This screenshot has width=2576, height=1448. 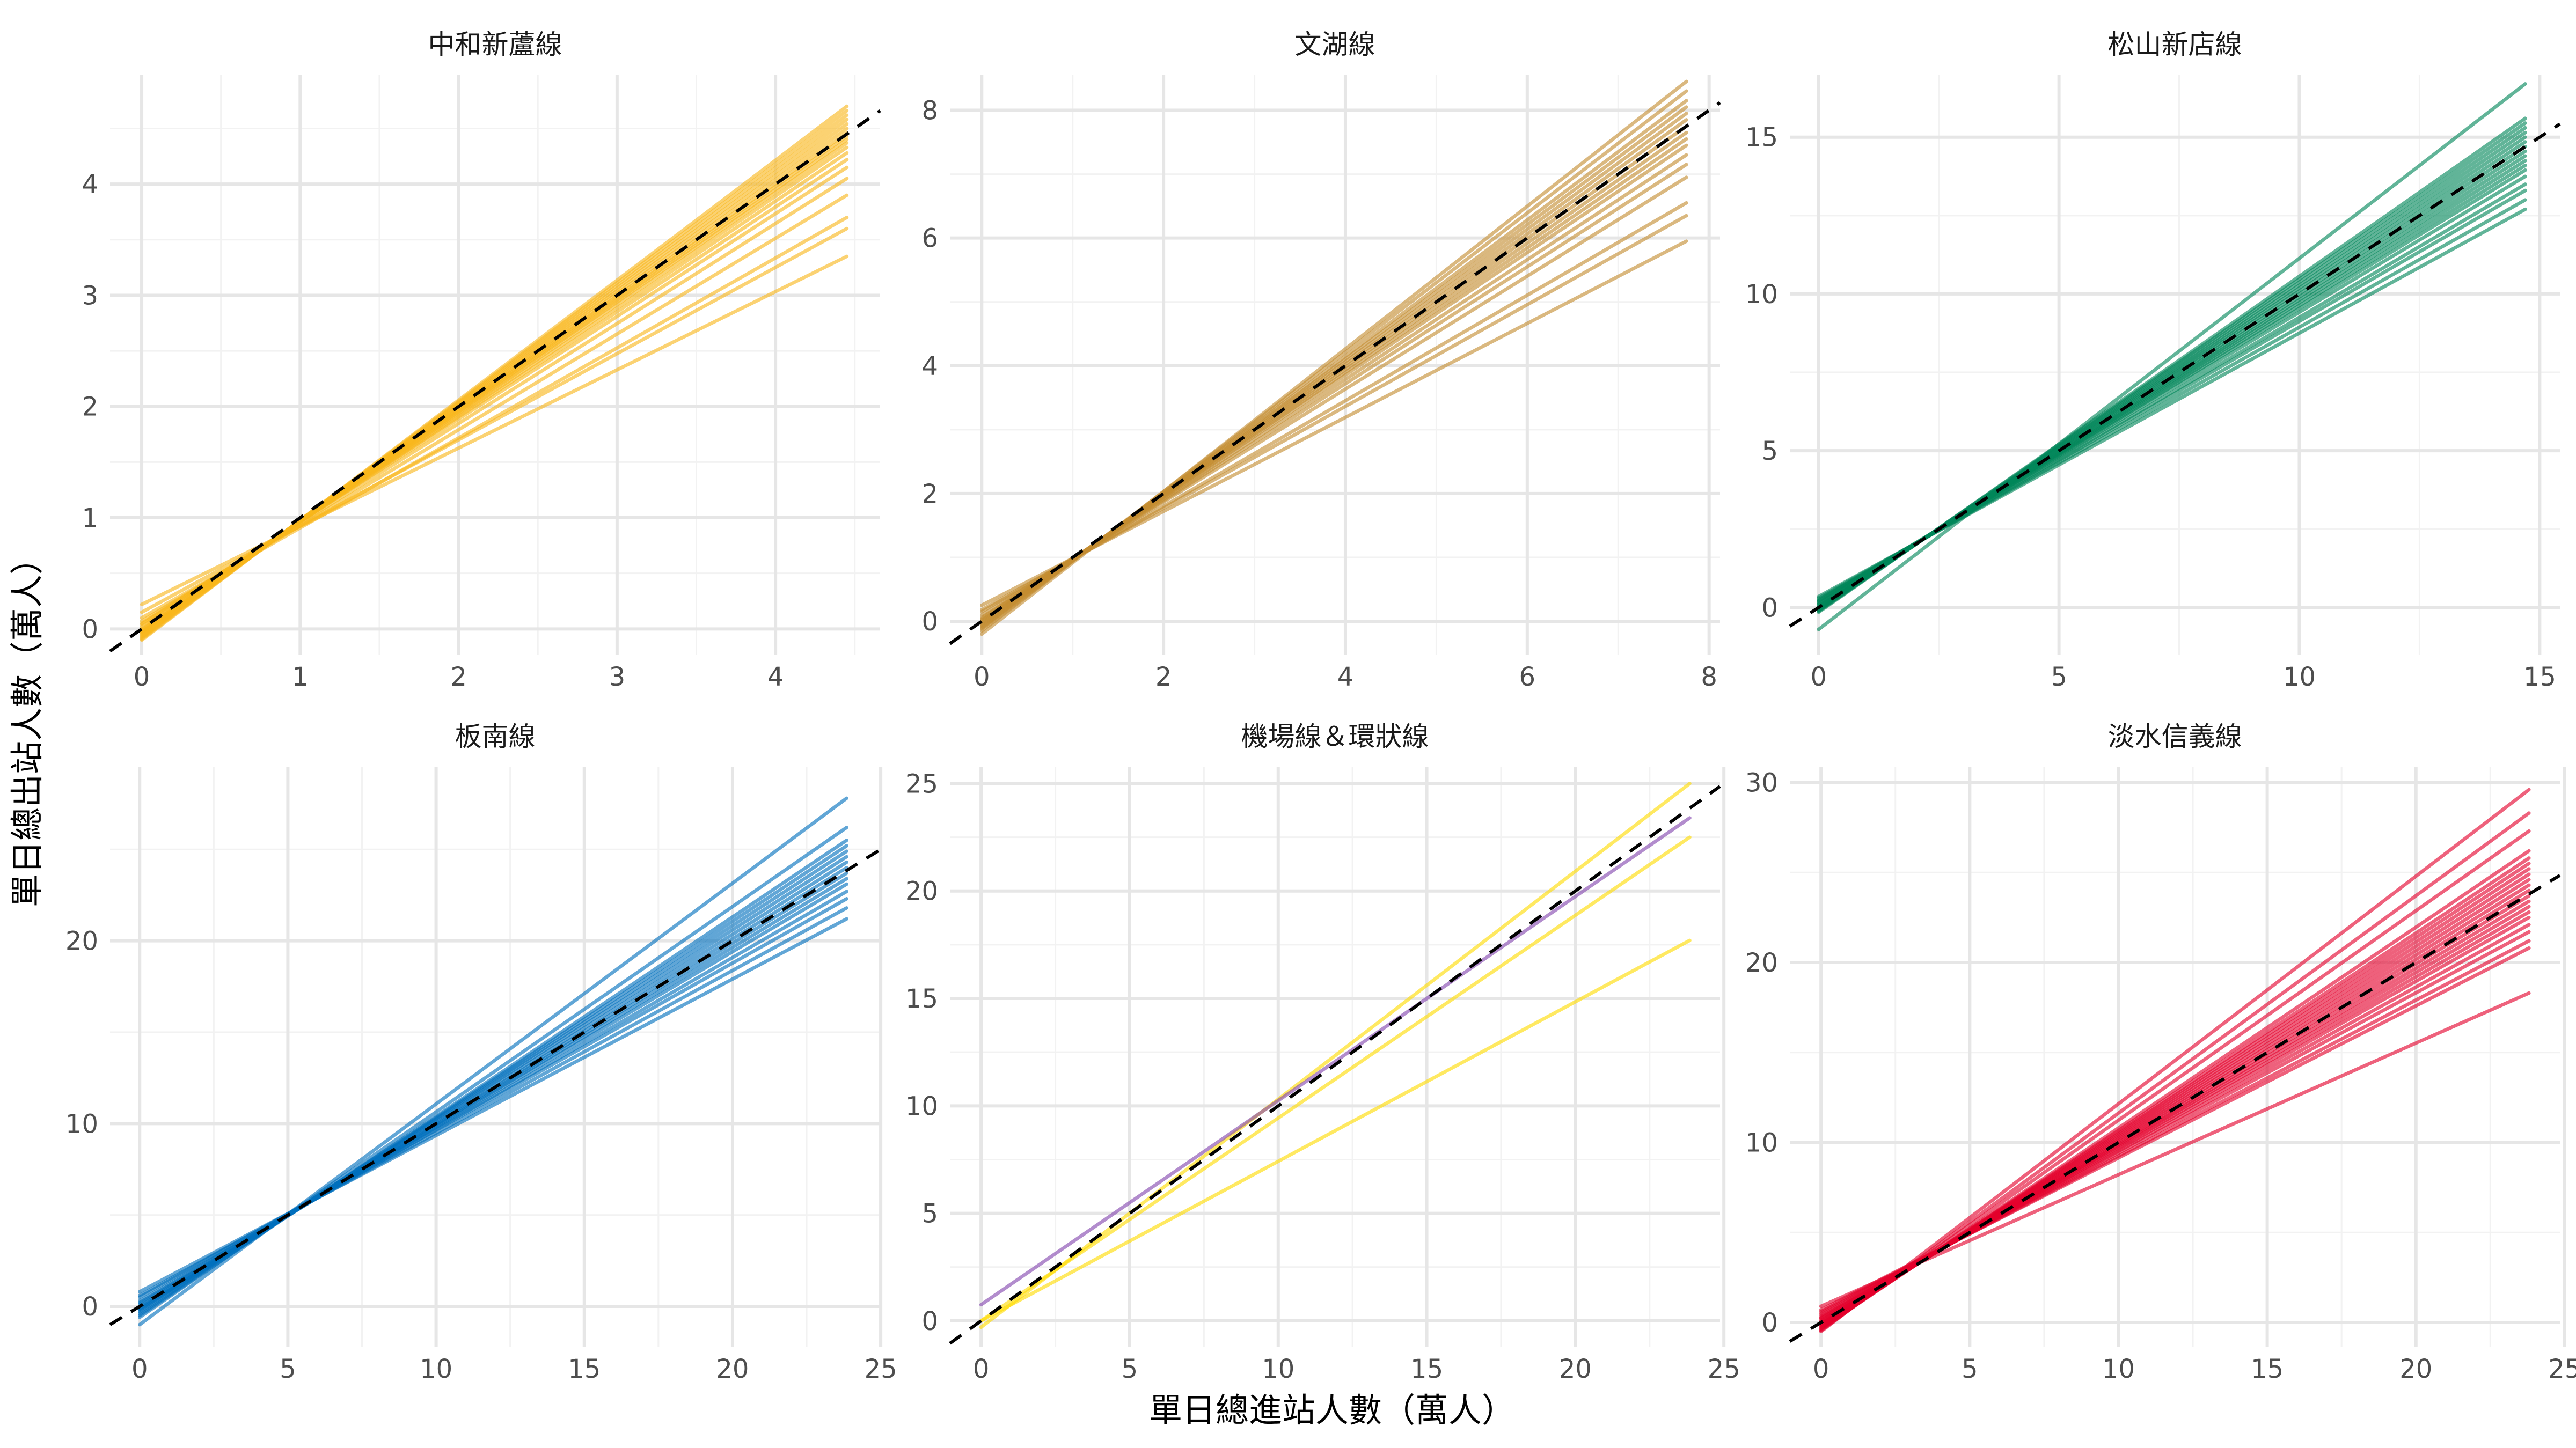 I want to click on panel-title: 松山新店線, so click(x=2175, y=45).